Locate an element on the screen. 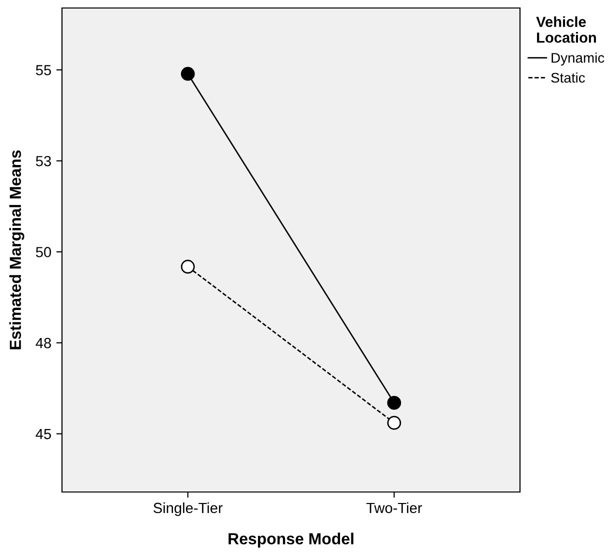 The image size is (616, 552). x-tick-label: Two-Tier is located at coordinates (394, 508).